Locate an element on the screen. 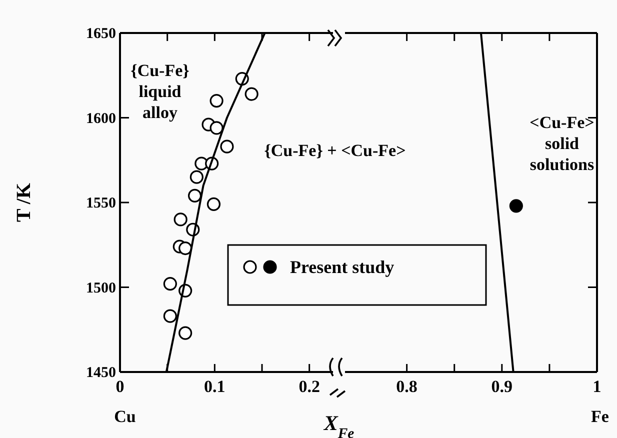 The height and width of the screenshot is (438, 617). y-tick-label: 1600 is located at coordinates (101, 118).